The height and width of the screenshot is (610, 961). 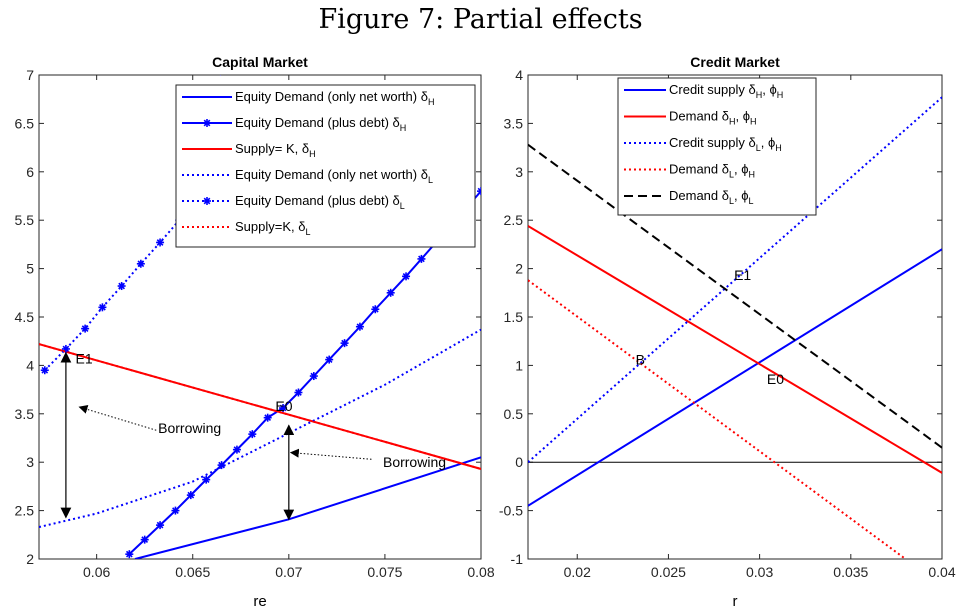 What do you see at coordinates (640, 359) in the screenshot?
I see `annotation-label: B` at bounding box center [640, 359].